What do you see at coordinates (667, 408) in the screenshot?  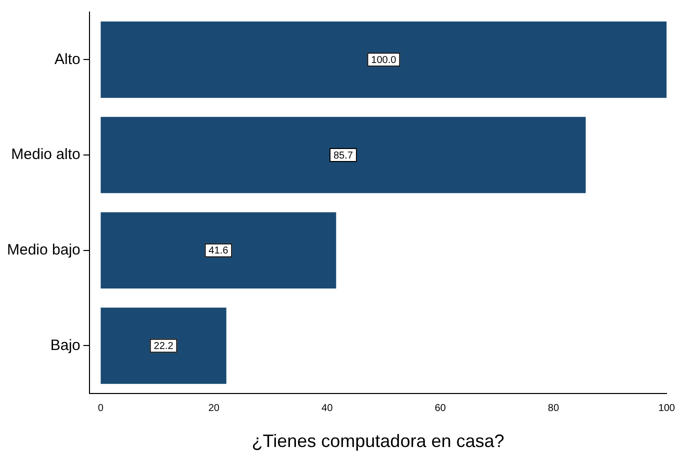 I see `x-tick-label: 100` at bounding box center [667, 408].